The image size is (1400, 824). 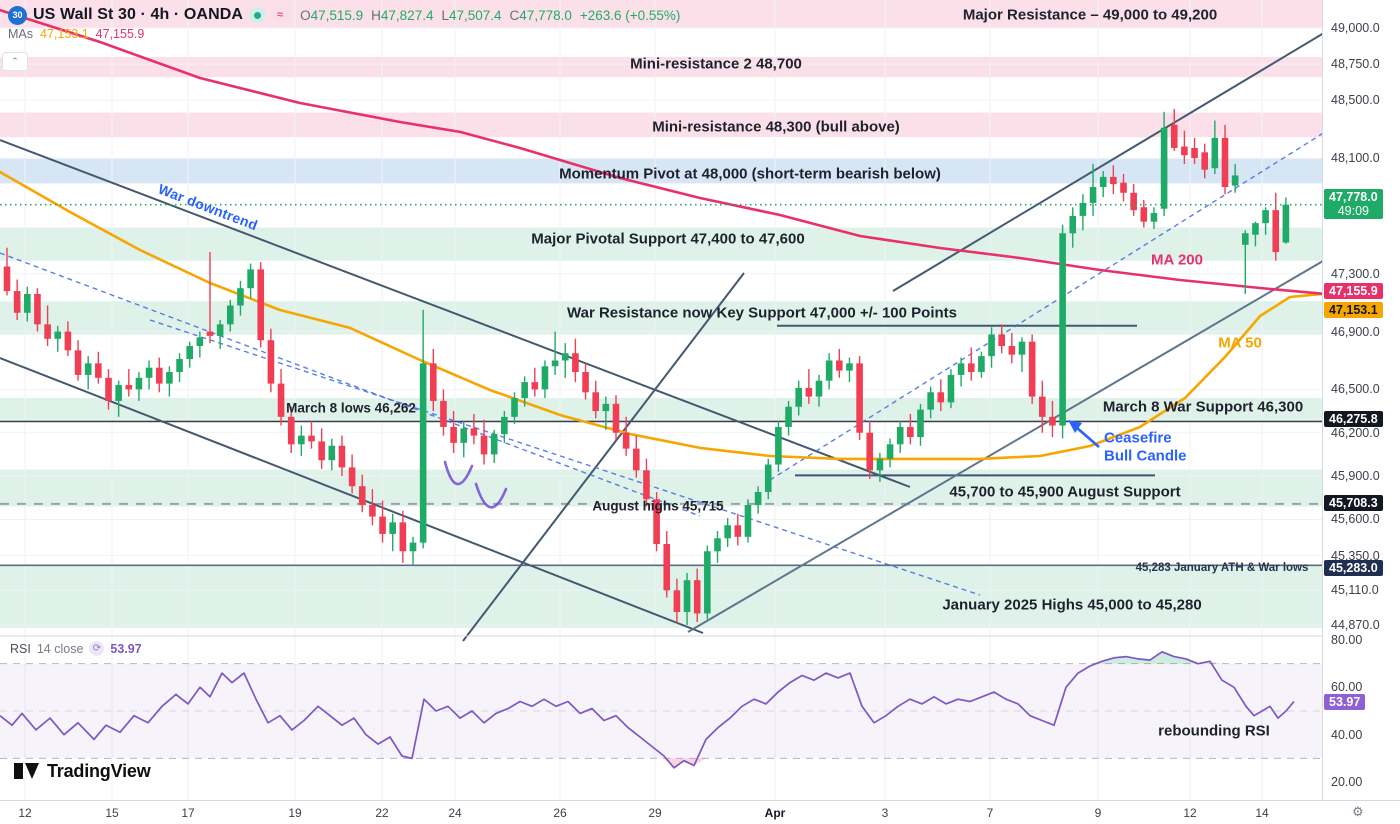 I want to click on annotation-label: August highs 45,715, so click(x=658, y=506).